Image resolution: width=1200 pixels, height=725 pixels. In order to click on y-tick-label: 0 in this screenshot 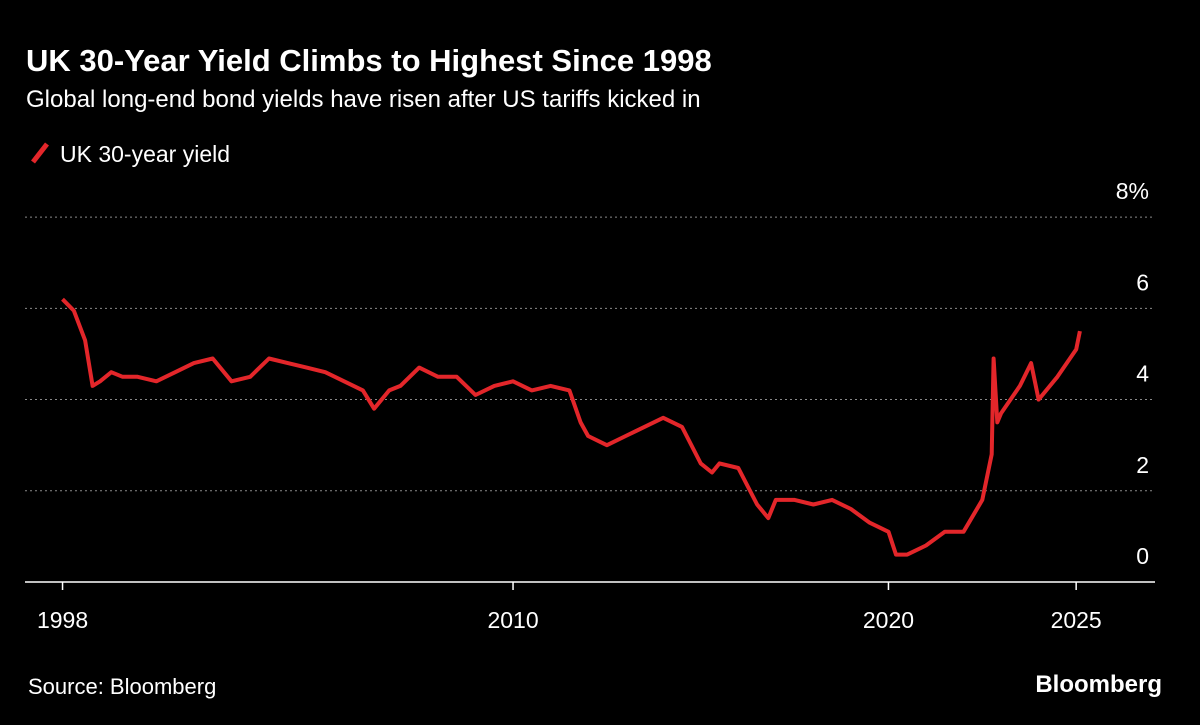, I will do `click(1142, 556)`.